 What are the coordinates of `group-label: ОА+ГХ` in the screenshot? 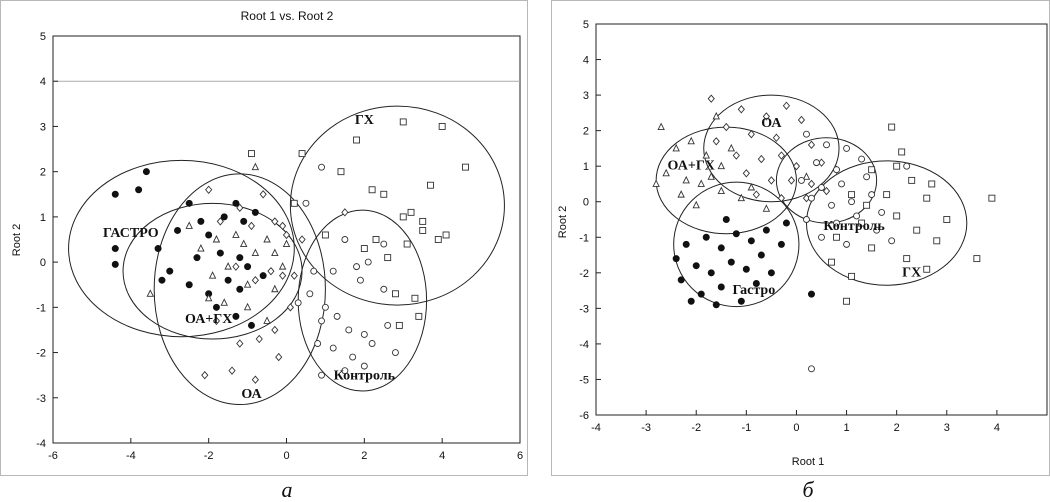 It's located at (208, 319).